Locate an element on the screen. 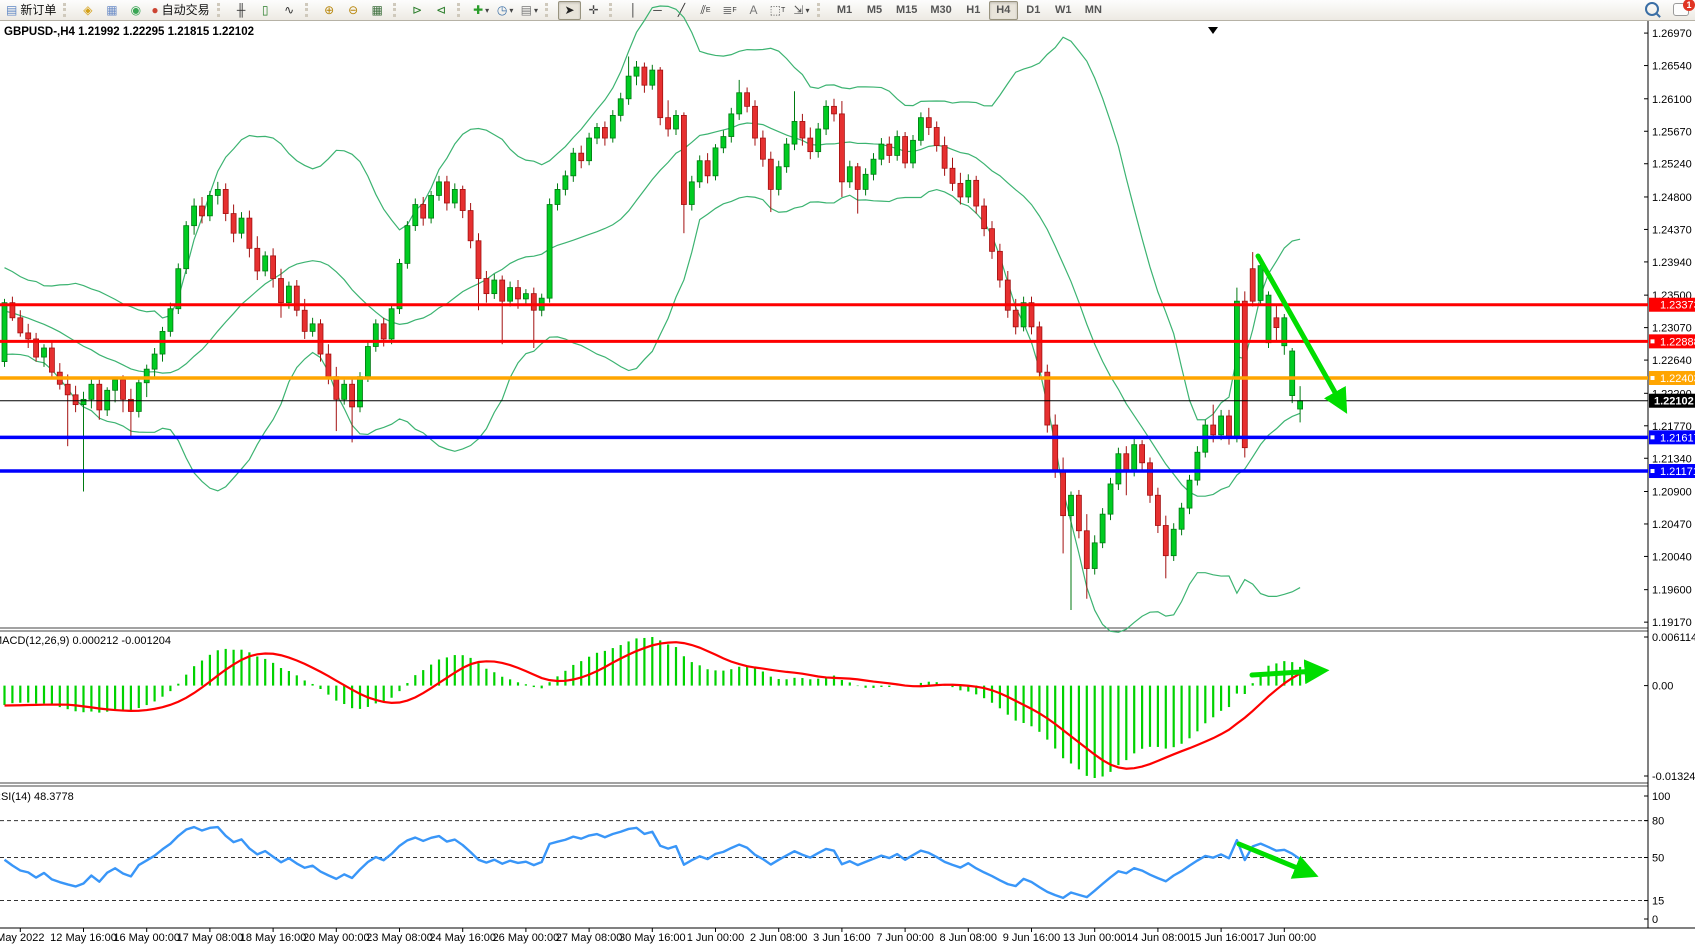  channel-tool-button: ⫽ E is located at coordinates (705, 10).